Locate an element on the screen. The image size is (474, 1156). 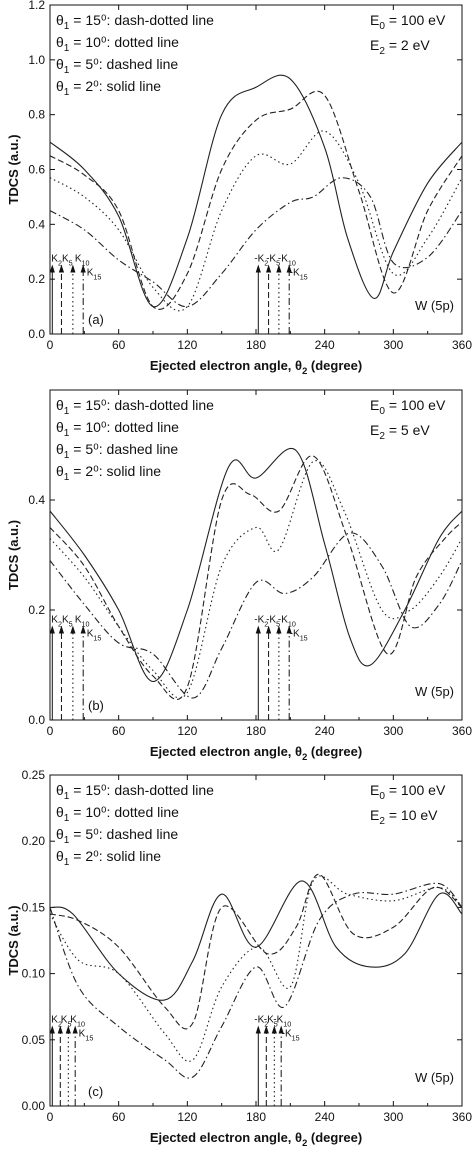
x-tick-label: 240 is located at coordinates (325, 731).